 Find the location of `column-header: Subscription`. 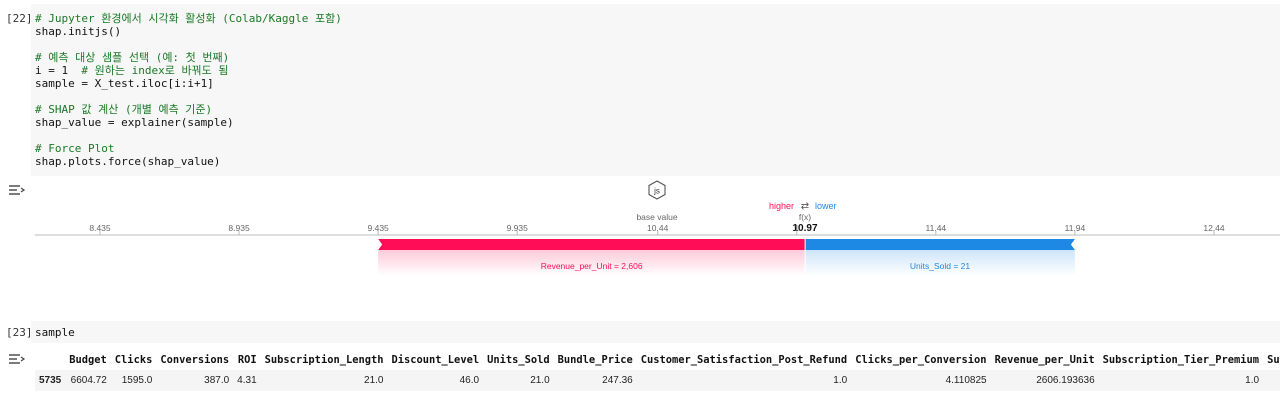

column-header: Subscription is located at coordinates (1273, 360).